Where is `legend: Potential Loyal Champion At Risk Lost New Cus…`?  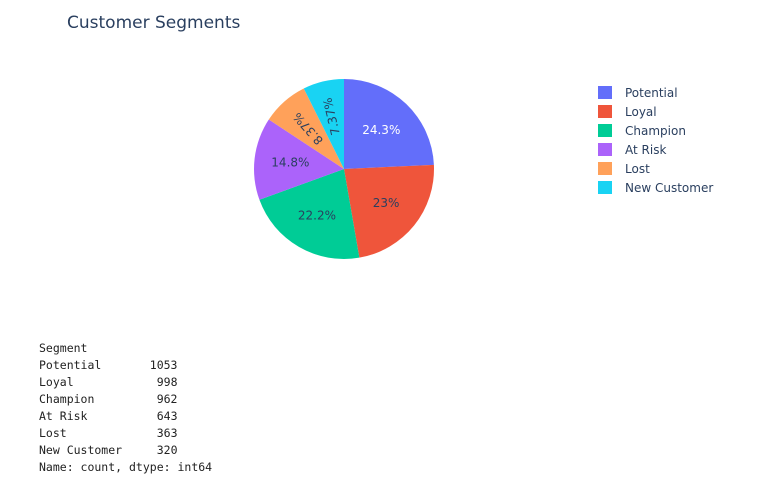 legend: Potential Loyal Champion At Risk Lost New Cus… is located at coordinates (655, 140).